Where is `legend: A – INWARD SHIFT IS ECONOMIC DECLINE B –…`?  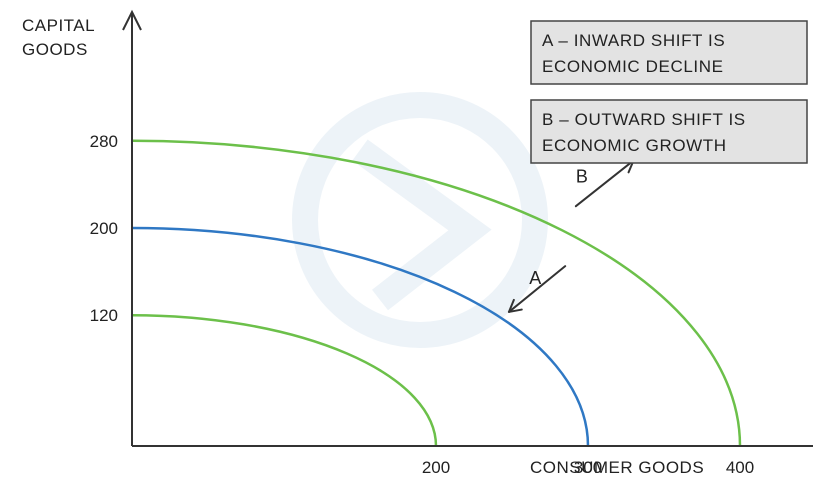 legend: A – INWARD SHIFT IS ECONOMIC DECLINE B –… is located at coordinates (669, 92).